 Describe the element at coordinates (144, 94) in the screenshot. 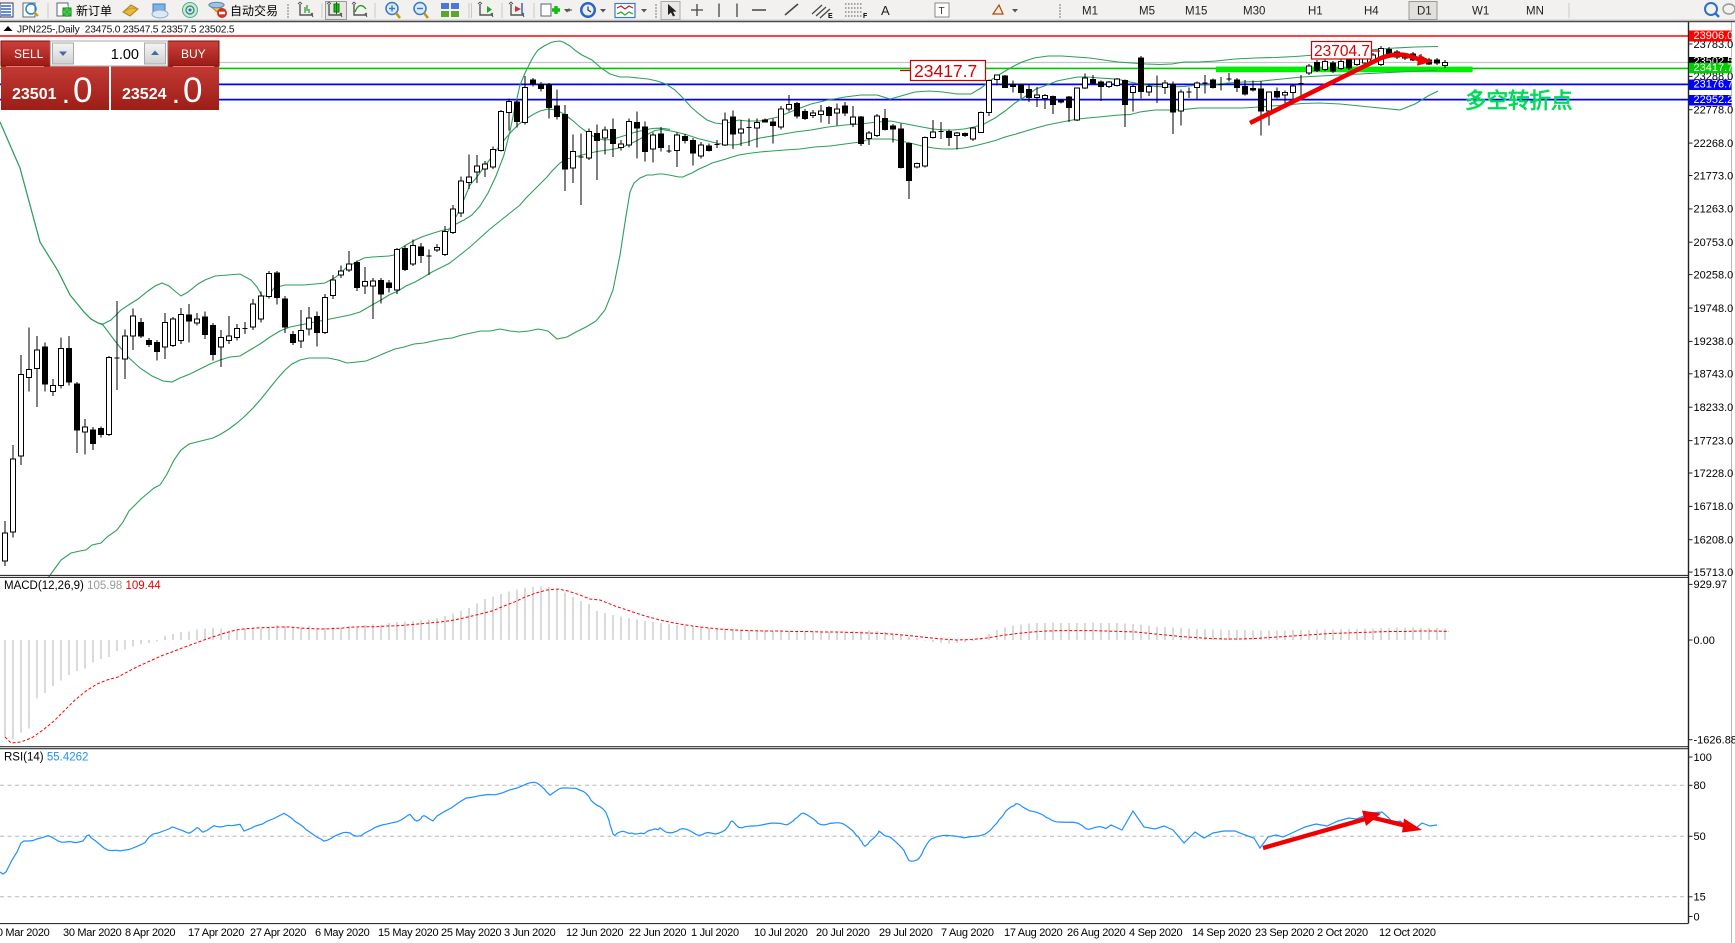

I see `svg-text: 23524` at that location.